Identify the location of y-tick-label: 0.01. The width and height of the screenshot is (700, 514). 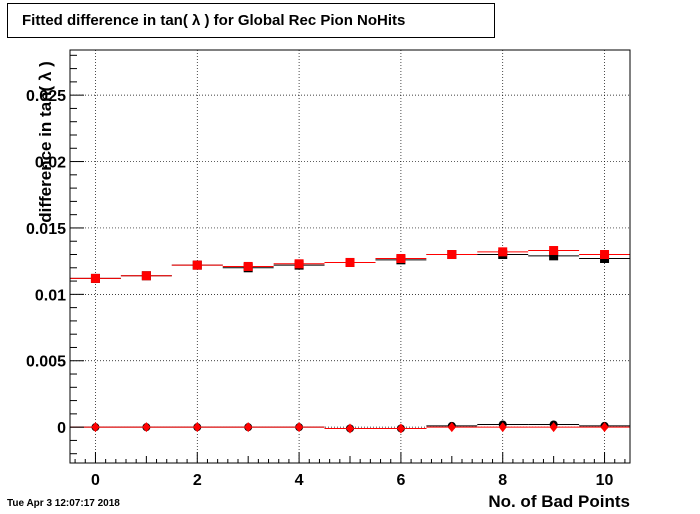
(50, 295).